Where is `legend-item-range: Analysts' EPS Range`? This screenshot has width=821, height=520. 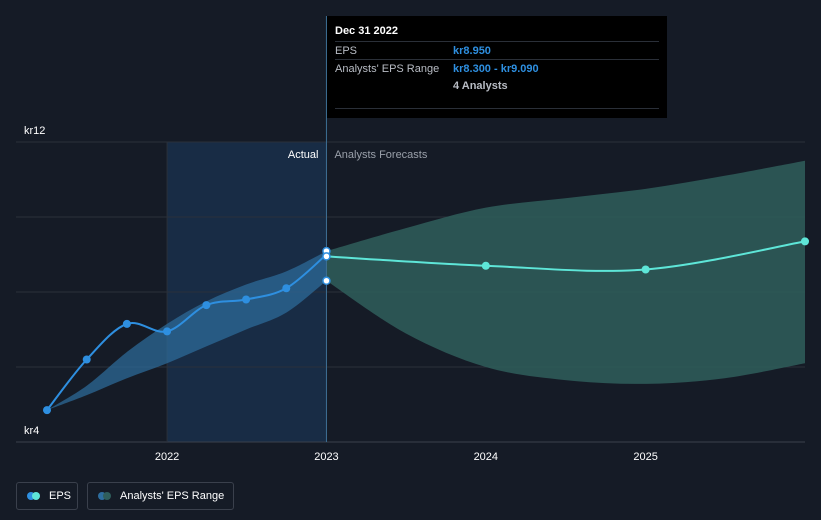 legend-item-range: Analysts' EPS Range is located at coordinates (160, 496).